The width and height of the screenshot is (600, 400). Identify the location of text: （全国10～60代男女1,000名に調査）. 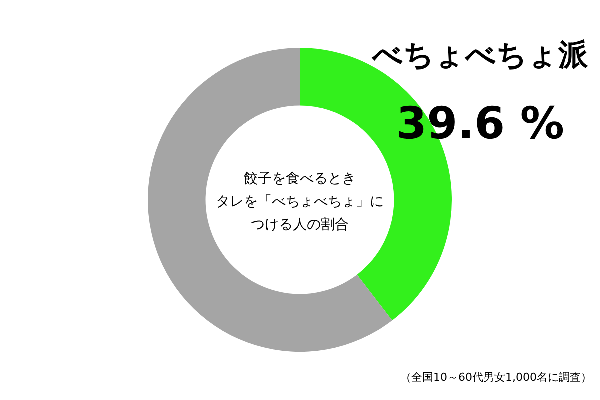
(496, 377).